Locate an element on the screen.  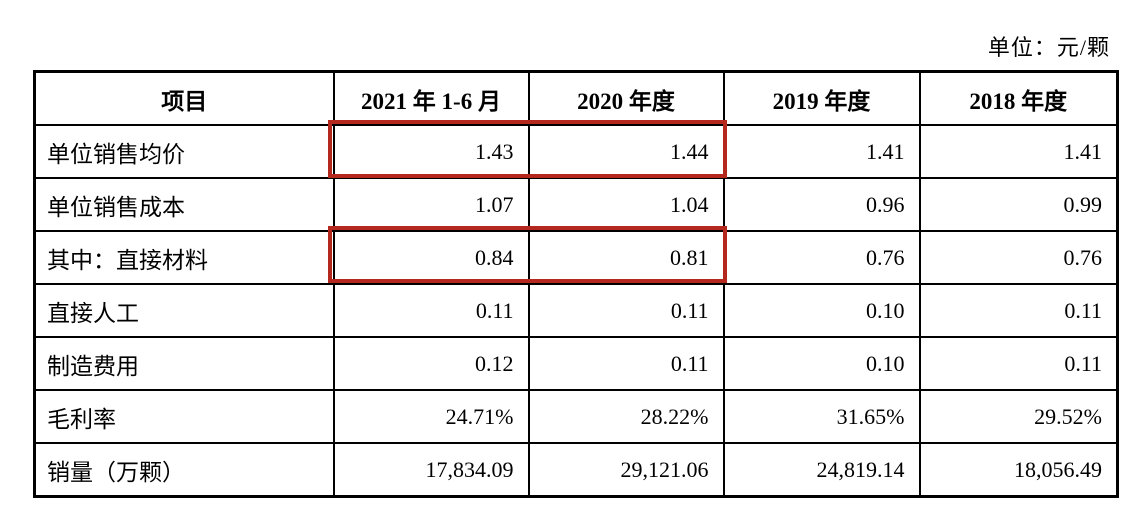
table-row: 直接人工 0.11 0.11 0.10 0.11 is located at coordinates (576, 310).